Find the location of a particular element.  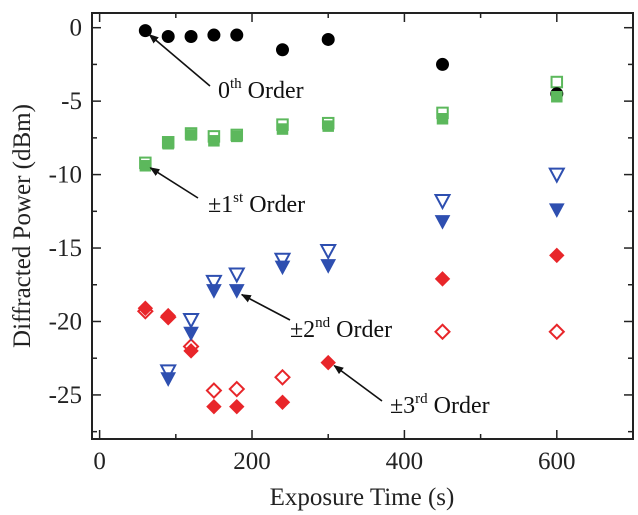

y-tick-label: -15 is located at coordinates (65, 248).